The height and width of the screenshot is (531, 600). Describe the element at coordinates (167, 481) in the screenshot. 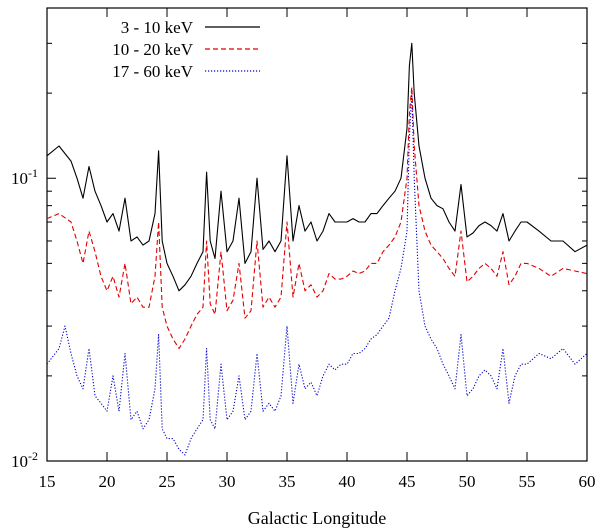

I see `x-tick-label: 25` at that location.